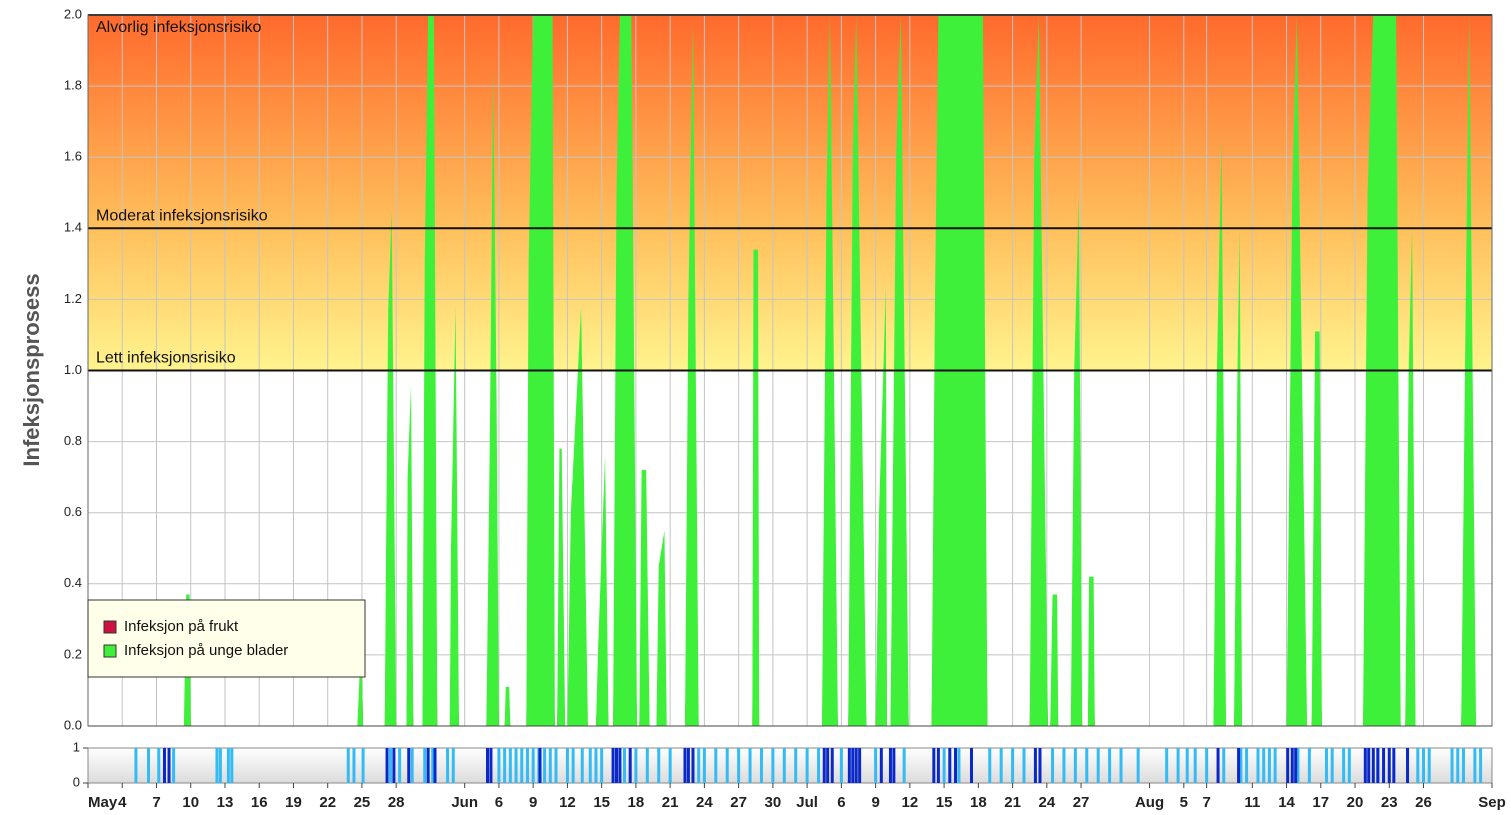  What do you see at coordinates (259, 802) in the screenshot?
I see `x-tick-label: 16` at bounding box center [259, 802].